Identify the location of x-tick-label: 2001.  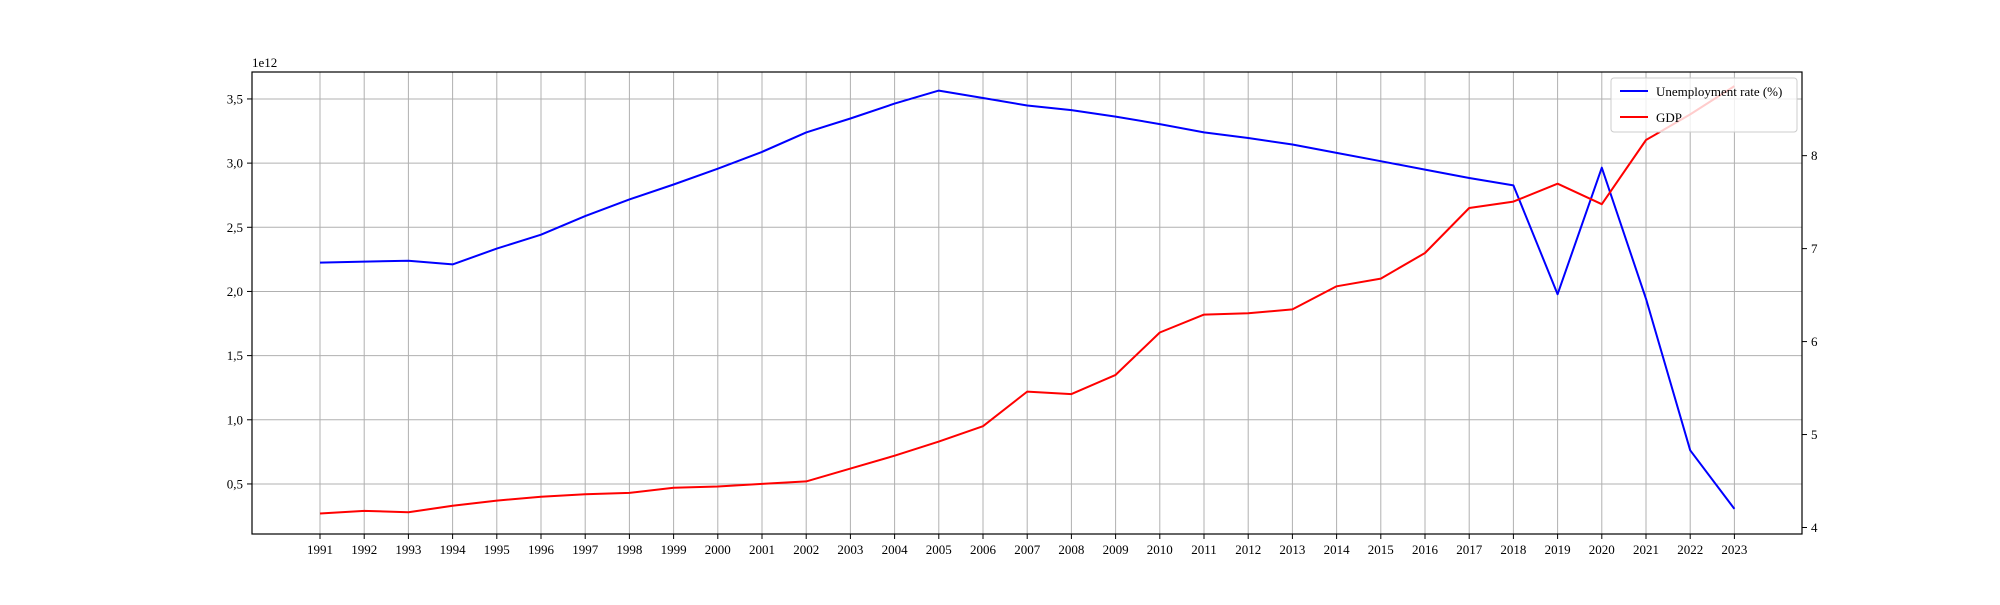
(762, 549).